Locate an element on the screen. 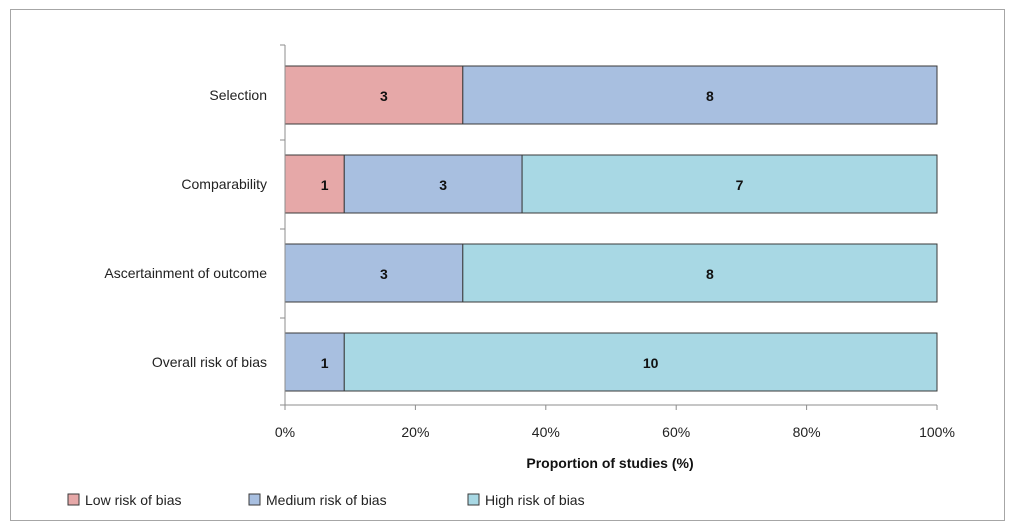 The image size is (1016, 525). category-label: Ascertainment of outcome is located at coordinates (185, 273).